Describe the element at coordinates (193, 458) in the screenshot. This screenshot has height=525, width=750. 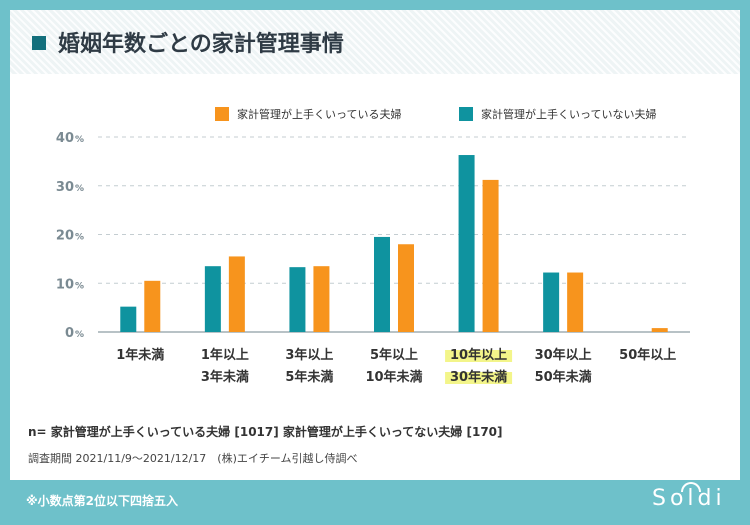
I see `survey-period-note: 調査期間 2021/11/9〜2021/12/17 (株)エイチーム引越し侍調べ` at that location.